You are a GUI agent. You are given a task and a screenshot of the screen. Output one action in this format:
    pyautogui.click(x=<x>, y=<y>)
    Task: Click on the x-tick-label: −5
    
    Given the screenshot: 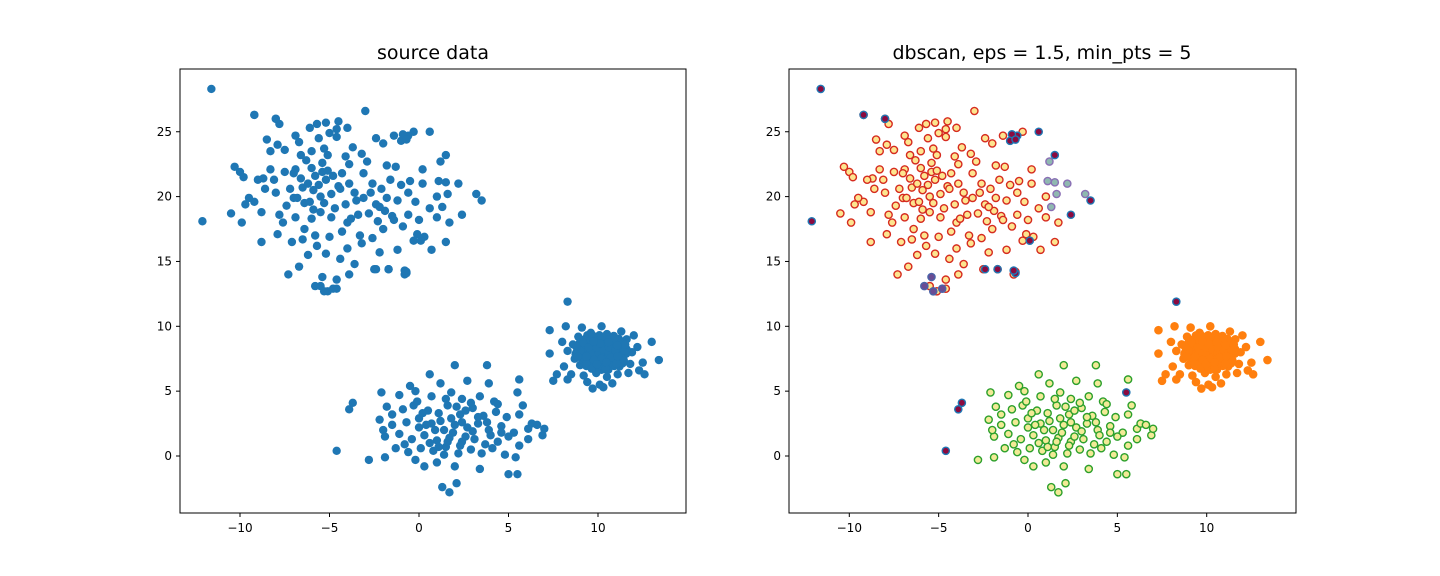 What is the action you would take?
    pyautogui.click(x=939, y=528)
    